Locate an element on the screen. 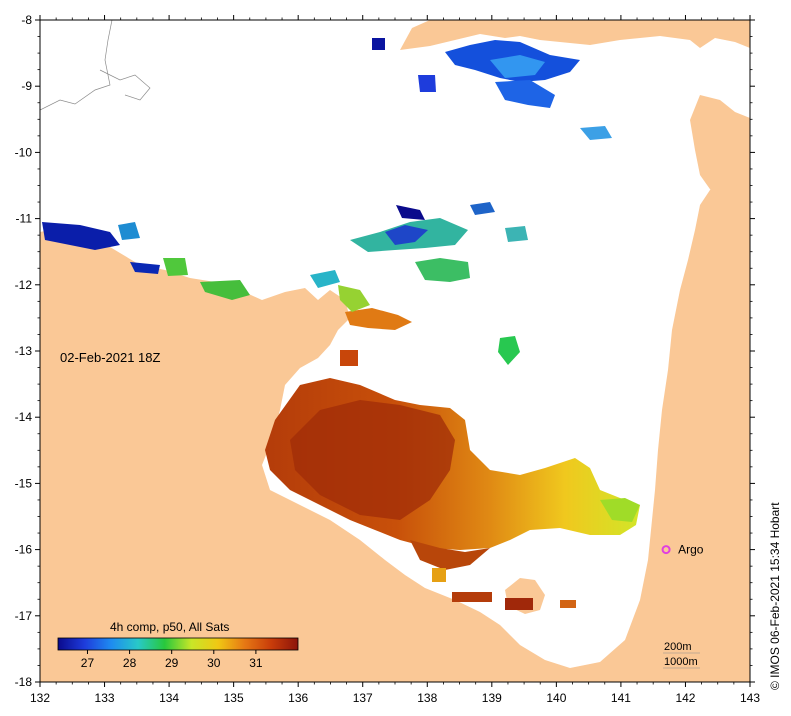  colorbar: 4h comp, p50, All Sats 27 28 29 30 31 is located at coordinates (178, 645).